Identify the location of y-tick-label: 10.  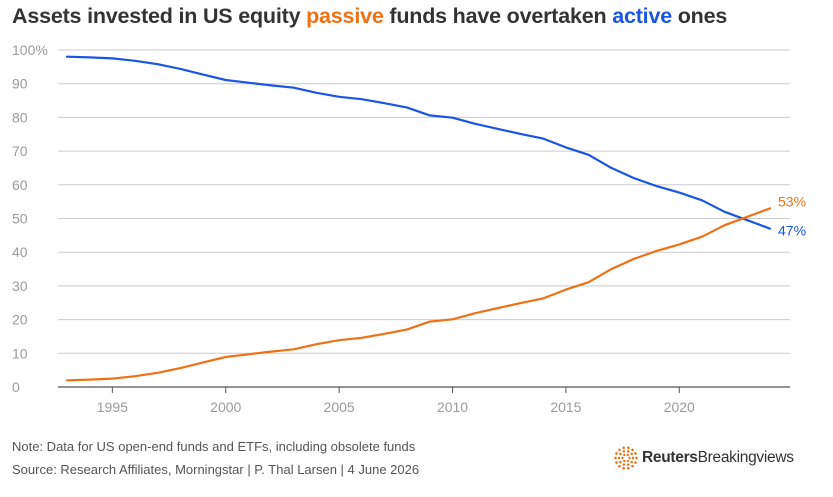
(20, 353).